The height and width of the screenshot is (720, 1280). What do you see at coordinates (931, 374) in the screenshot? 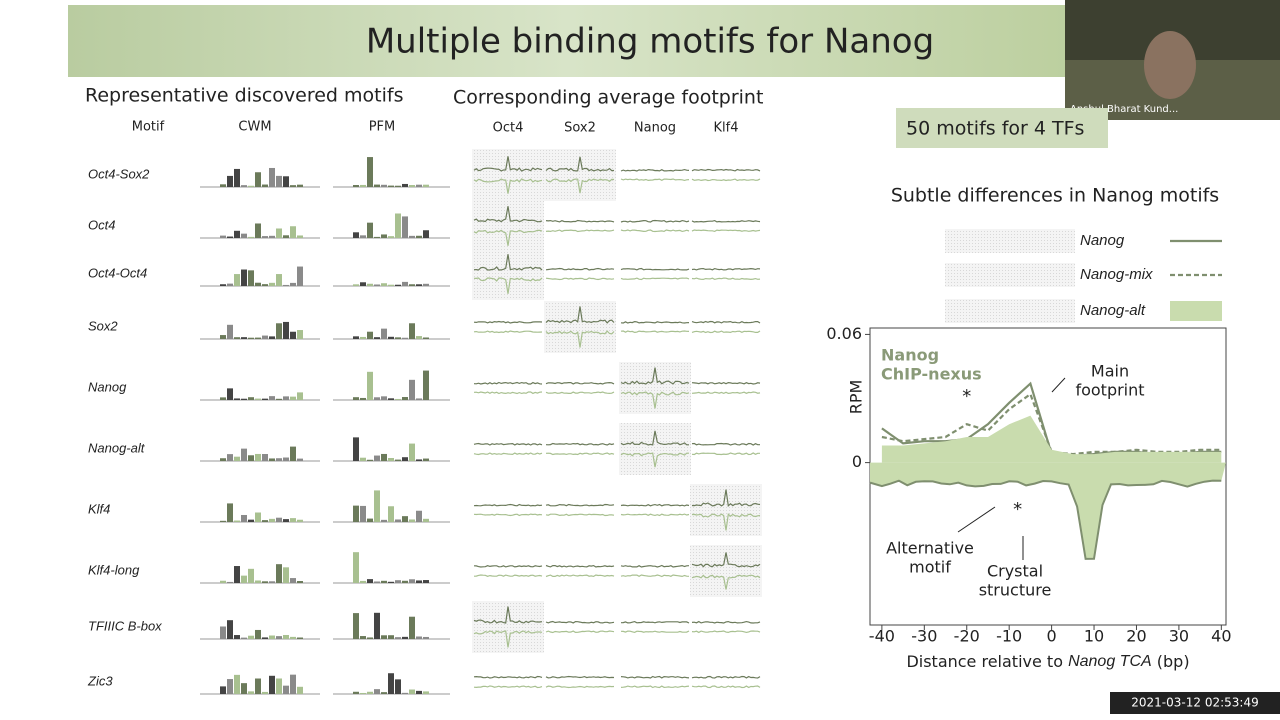
I see `annotation: ChIP-nexus` at bounding box center [931, 374].